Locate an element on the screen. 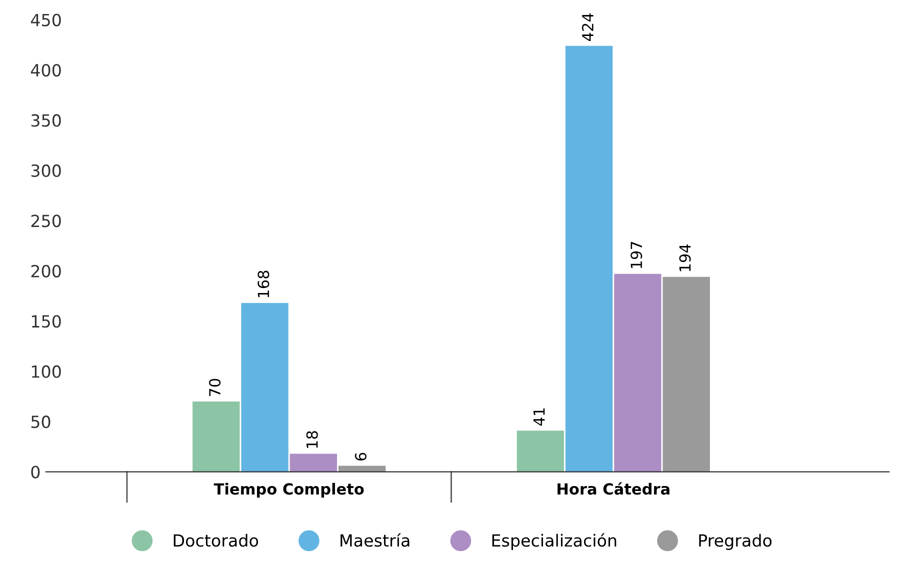  data-label: 70 is located at coordinates (215, 387).